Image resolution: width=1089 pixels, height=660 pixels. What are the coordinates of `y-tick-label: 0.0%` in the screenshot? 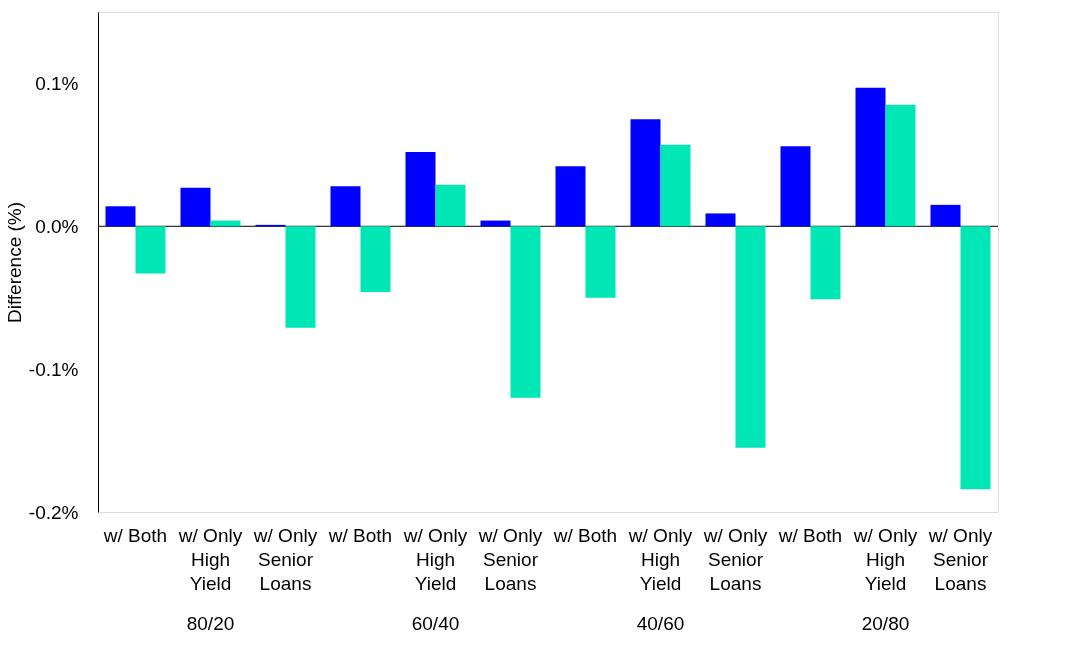 It's located at (57, 226).